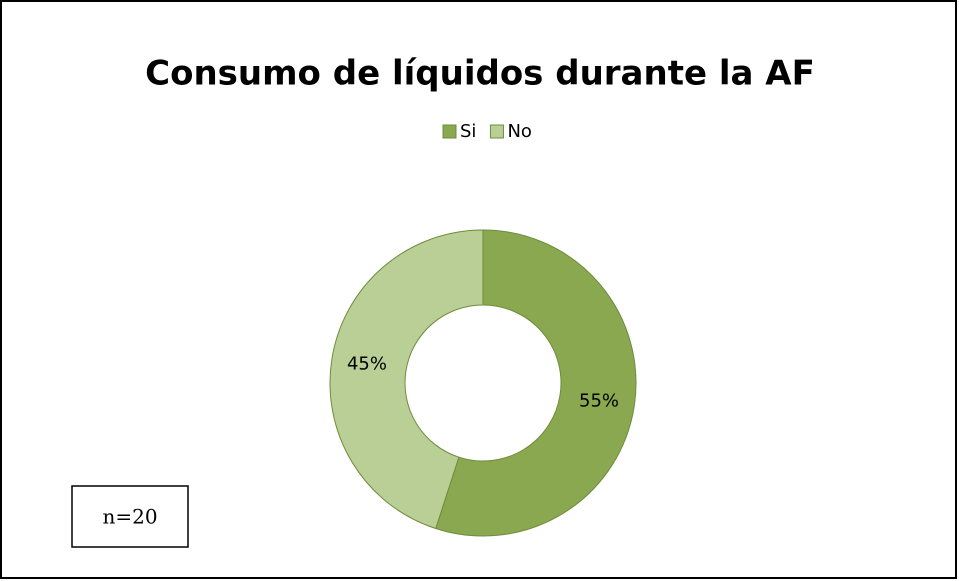 This screenshot has height=581, width=959. What do you see at coordinates (480, 74) in the screenshot?
I see `chart-title: Consumo de líquidos durante la AF` at bounding box center [480, 74].